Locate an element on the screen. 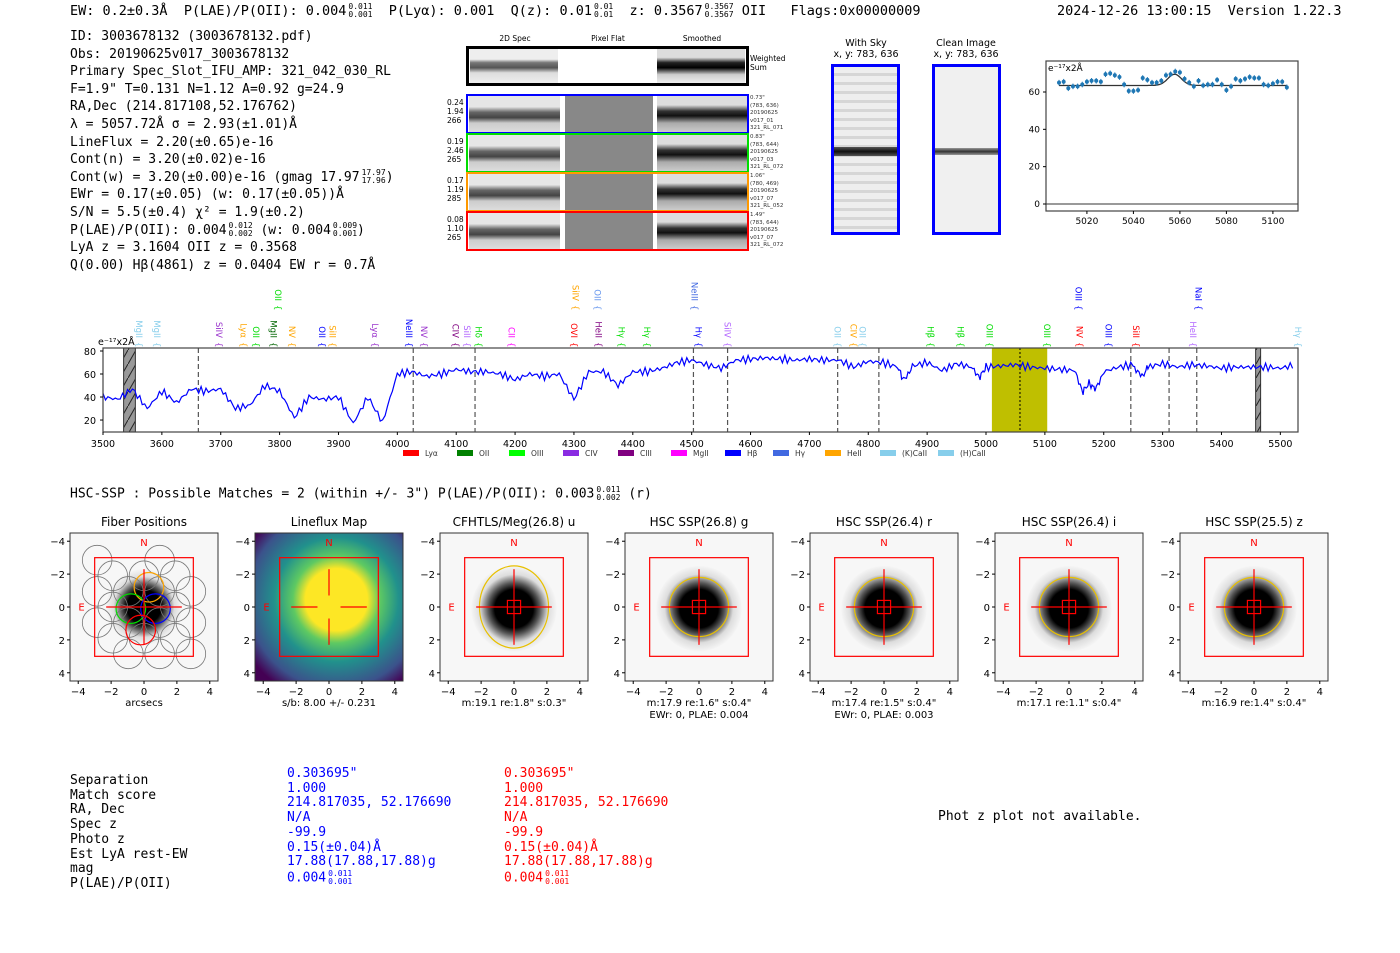 Image resolution: width=1400 pixels, height=953 pixels. info-radec: RA,Dec (214.817108,52.176762) is located at coordinates (183, 107).